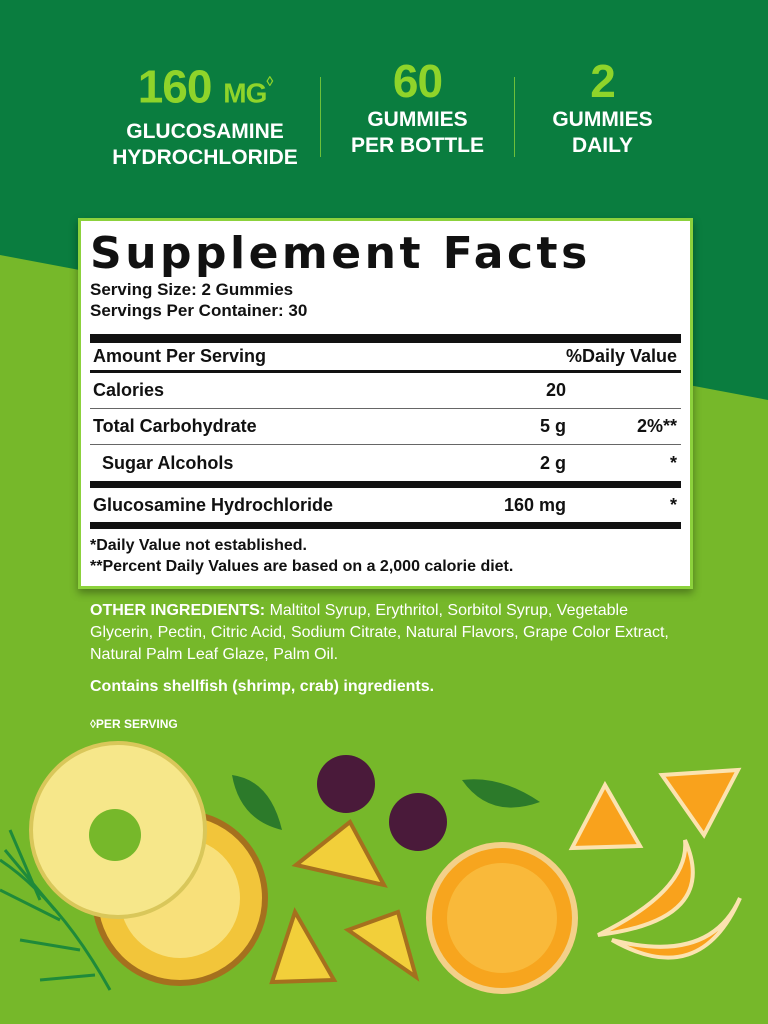  Describe the element at coordinates (205, 132) in the screenshot. I see `stat-label: GLUCOSAMINE` at that location.